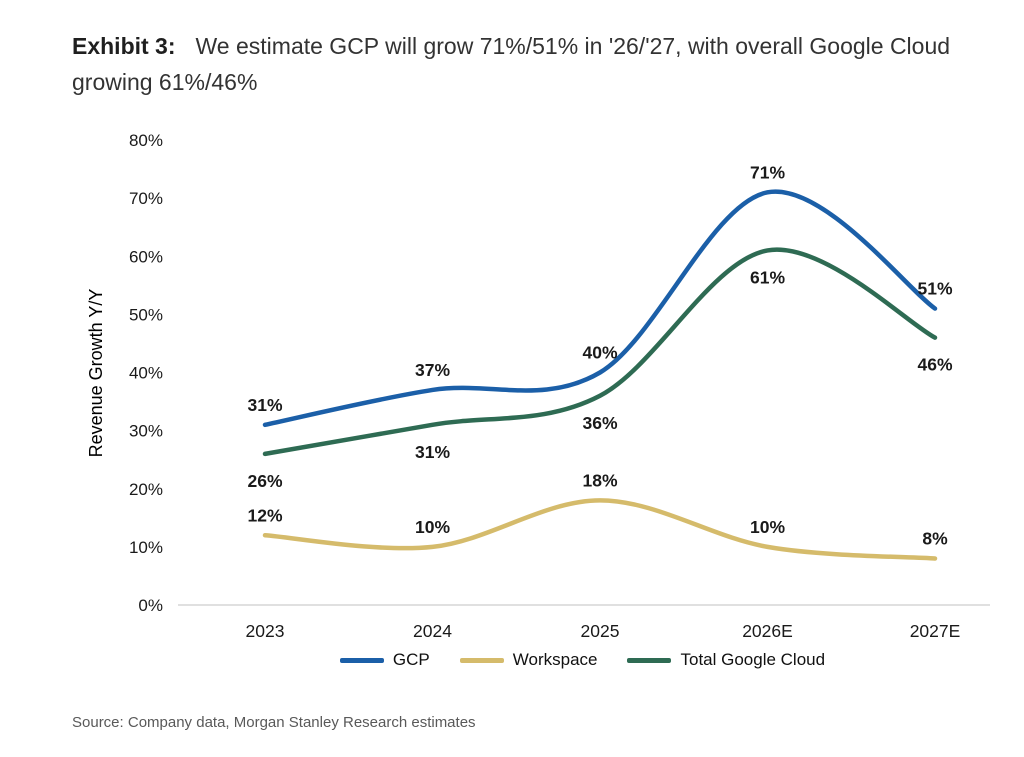 This screenshot has height=757, width=1024. Describe the element at coordinates (146, 198) in the screenshot. I see `y-tick-label: 70%` at that location.